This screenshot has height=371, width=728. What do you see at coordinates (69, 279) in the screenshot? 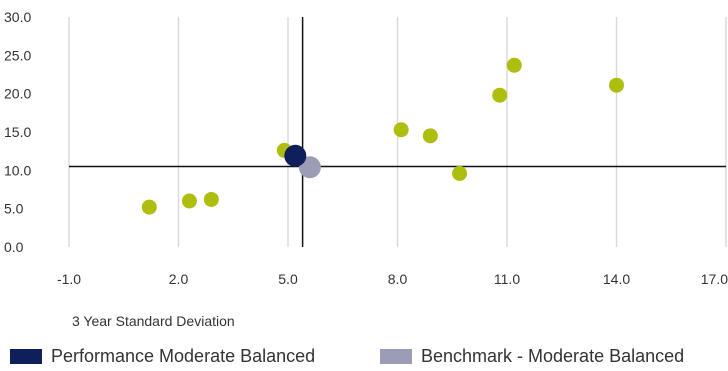
I see `x-tick-label: -1.0` at bounding box center [69, 279].